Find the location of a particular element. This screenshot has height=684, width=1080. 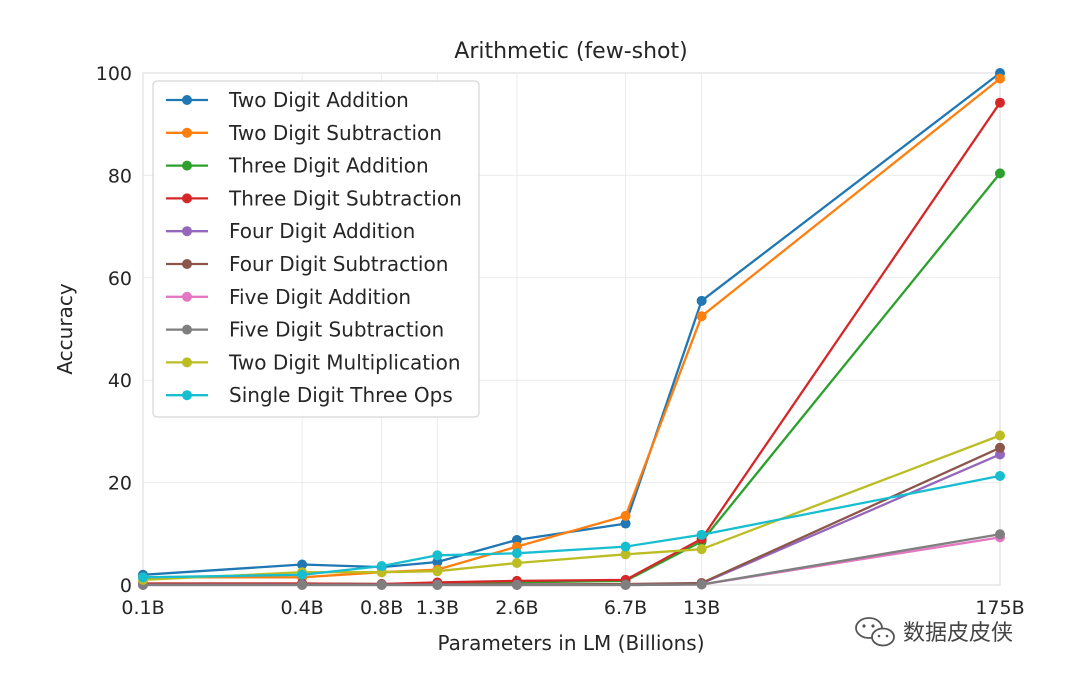

y-tick-label: 60 is located at coordinates (120, 279).